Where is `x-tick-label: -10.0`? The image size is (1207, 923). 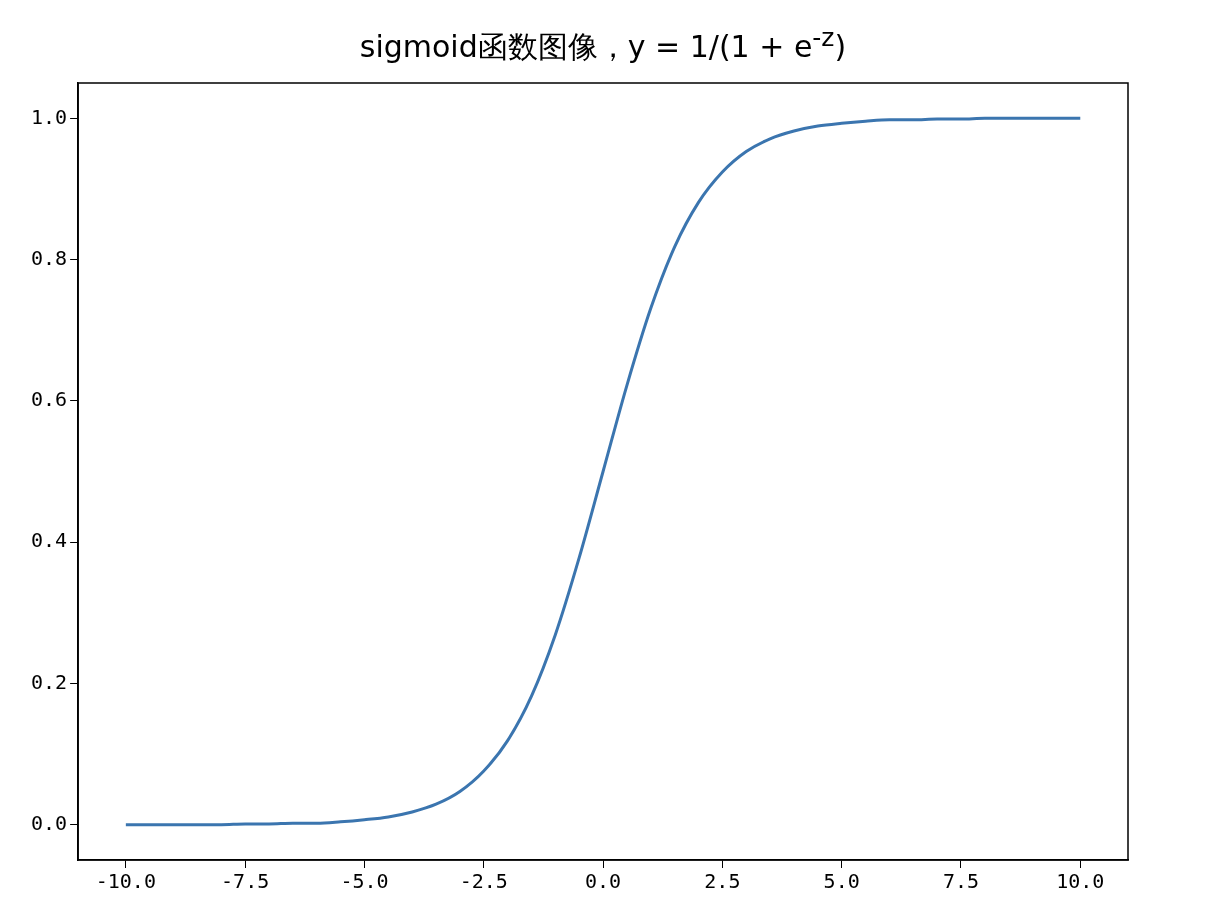
x-tick-label: -10.0 is located at coordinates (125, 881).